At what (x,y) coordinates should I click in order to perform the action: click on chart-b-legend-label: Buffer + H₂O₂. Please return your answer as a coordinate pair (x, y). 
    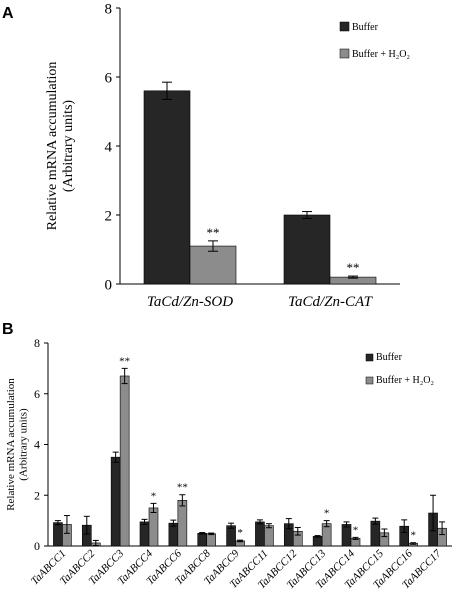
    Looking at the image, I should click on (405, 380).